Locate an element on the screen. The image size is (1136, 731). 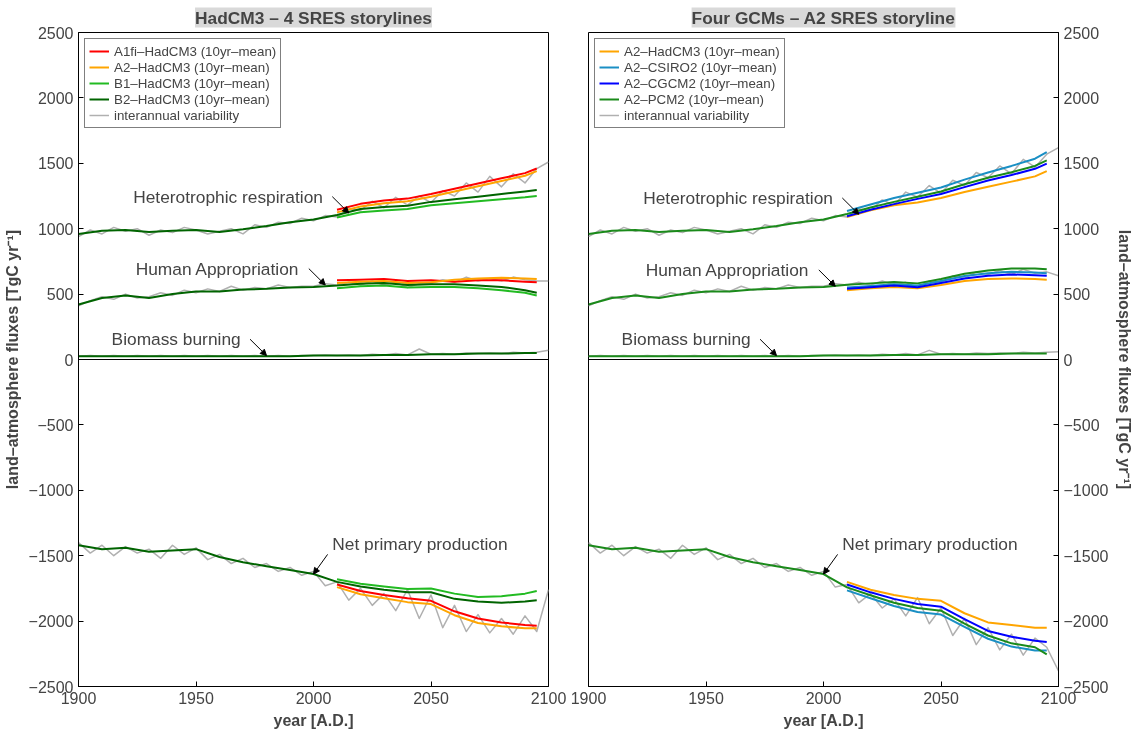
legend-label: A2–CGCM2 (10yr–mean) is located at coordinates (700, 83).